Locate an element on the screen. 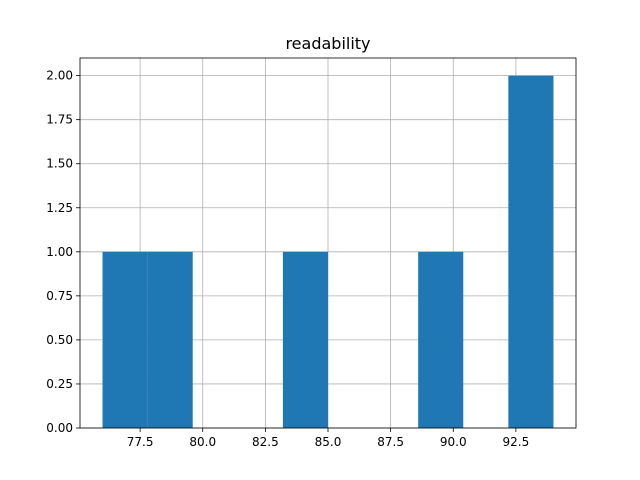 The width and height of the screenshot is (640, 480). y-axis: 0.00 0.25 0.50 0.75 1.00 1.25 1.50 1.75 2.00 is located at coordinates (63, 252).